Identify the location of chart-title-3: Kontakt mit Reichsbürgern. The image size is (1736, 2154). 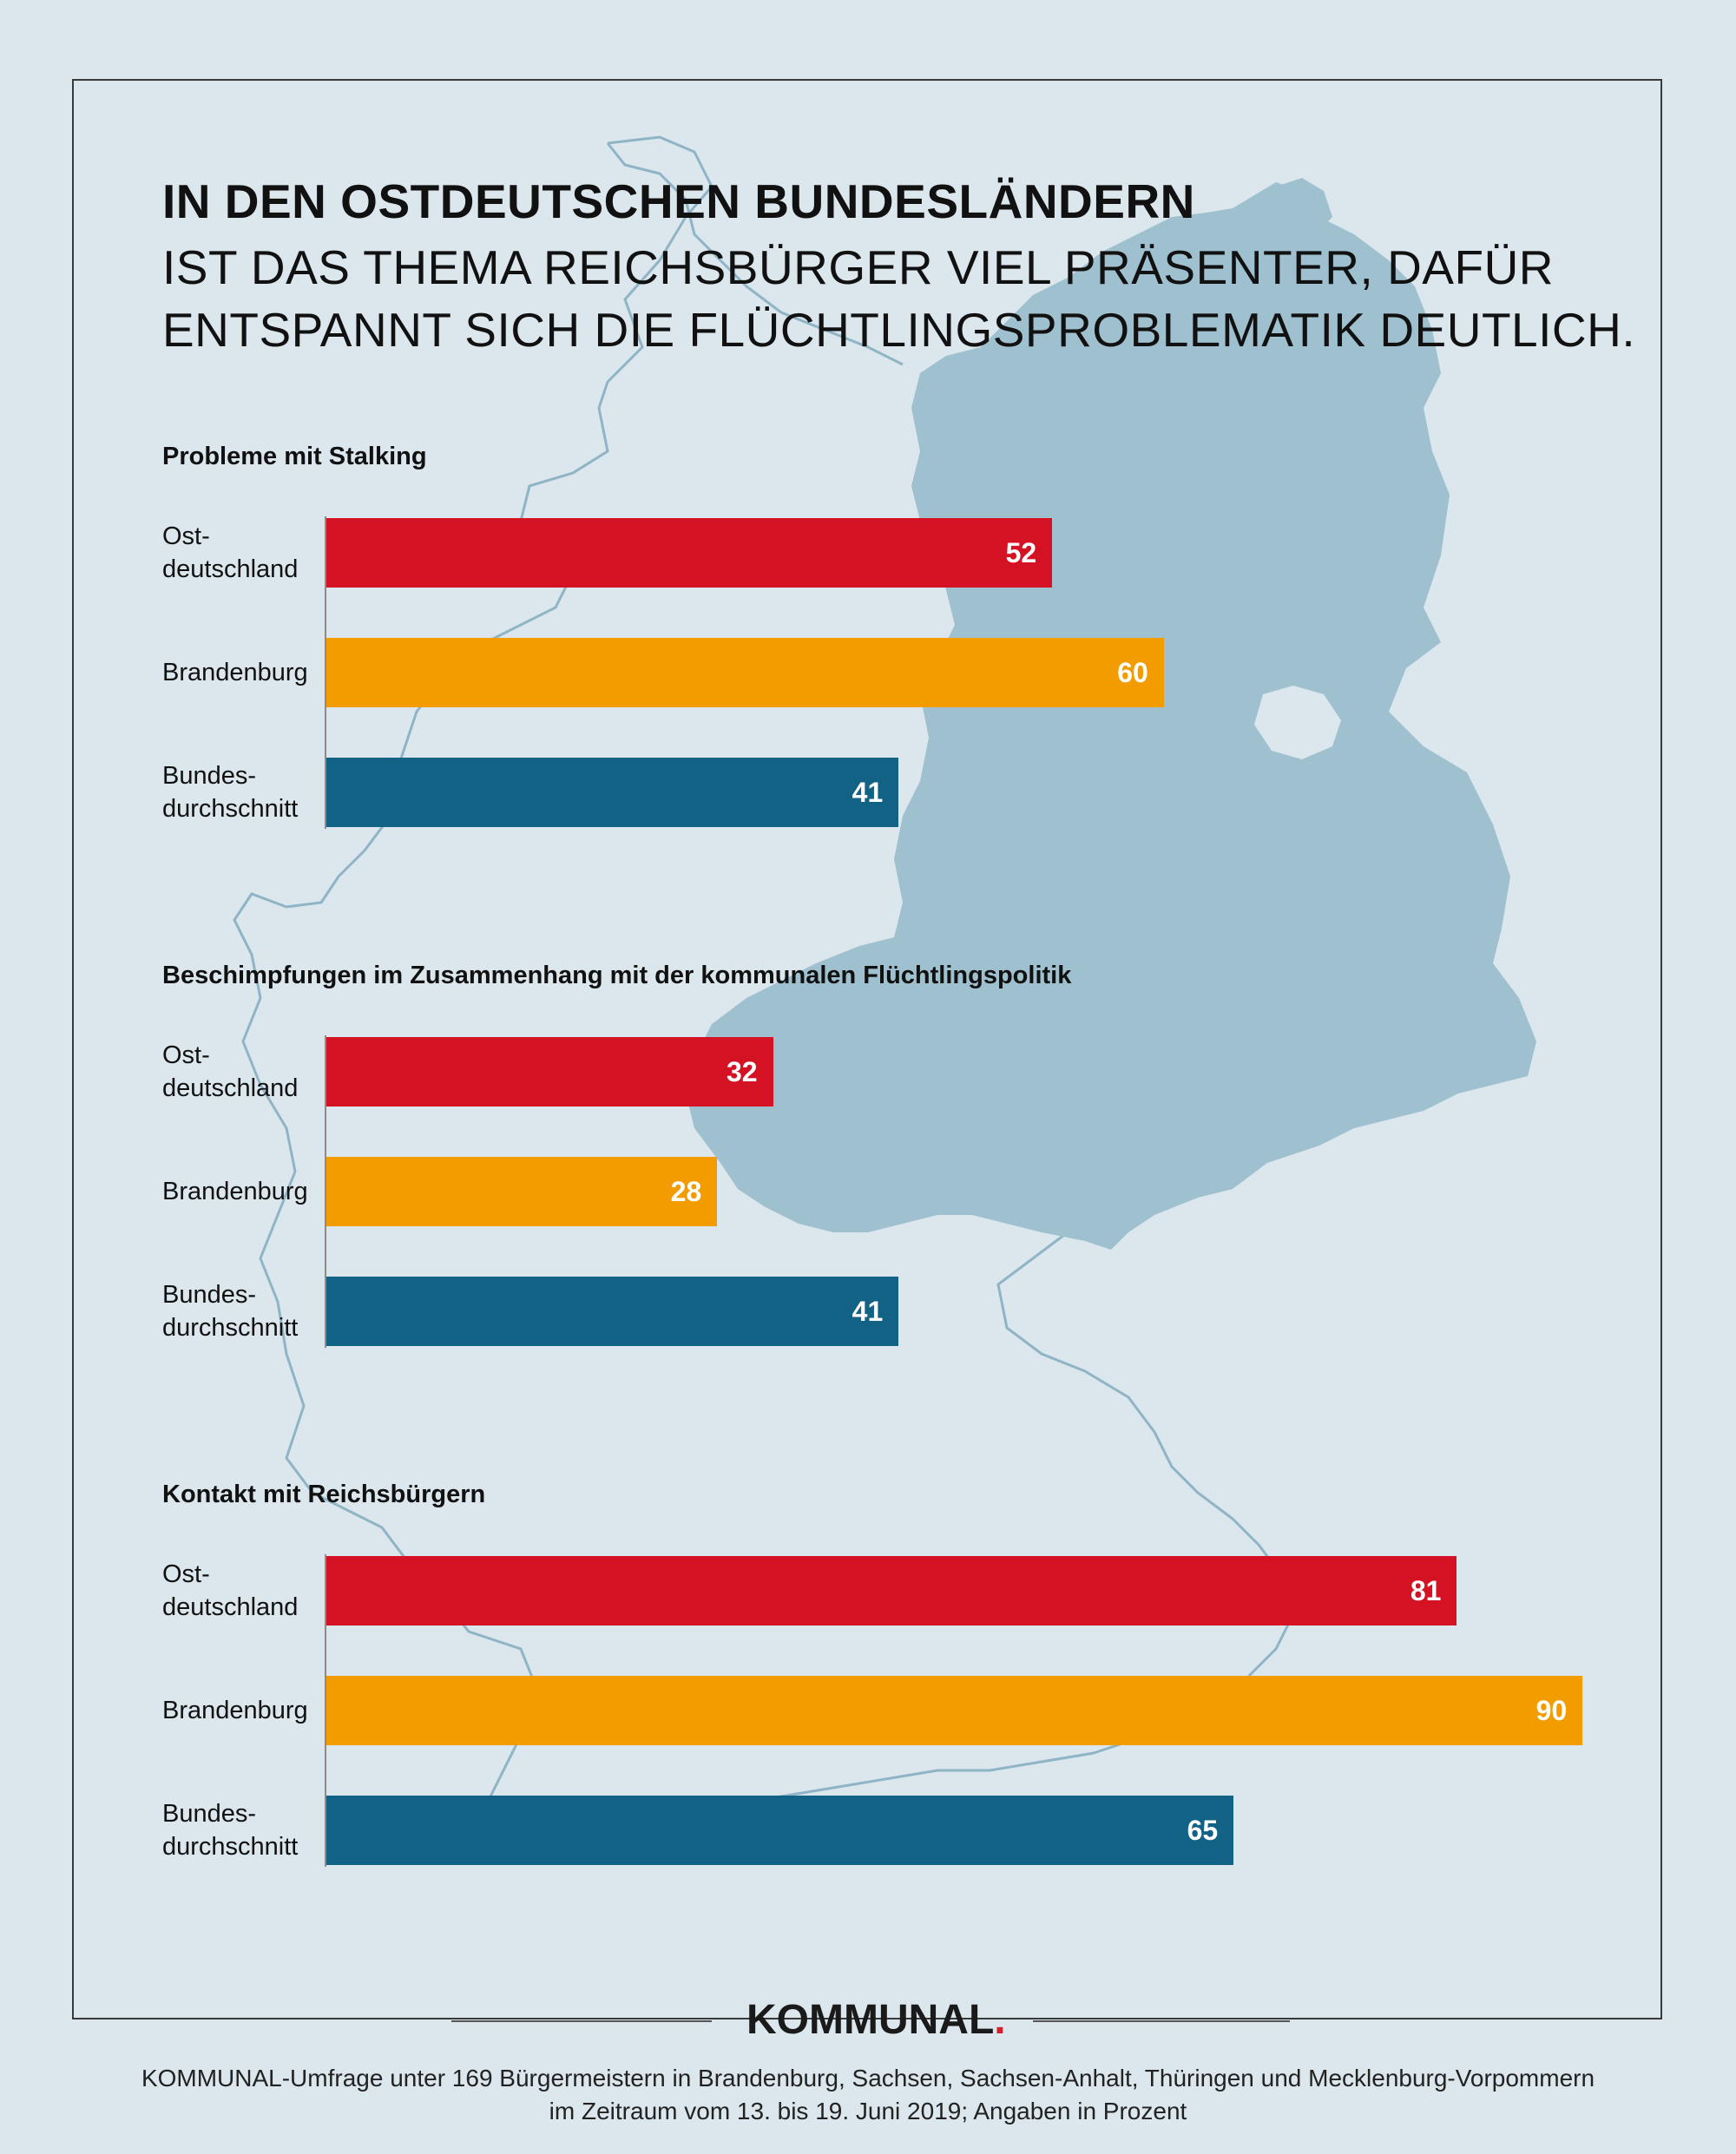
(324, 1494).